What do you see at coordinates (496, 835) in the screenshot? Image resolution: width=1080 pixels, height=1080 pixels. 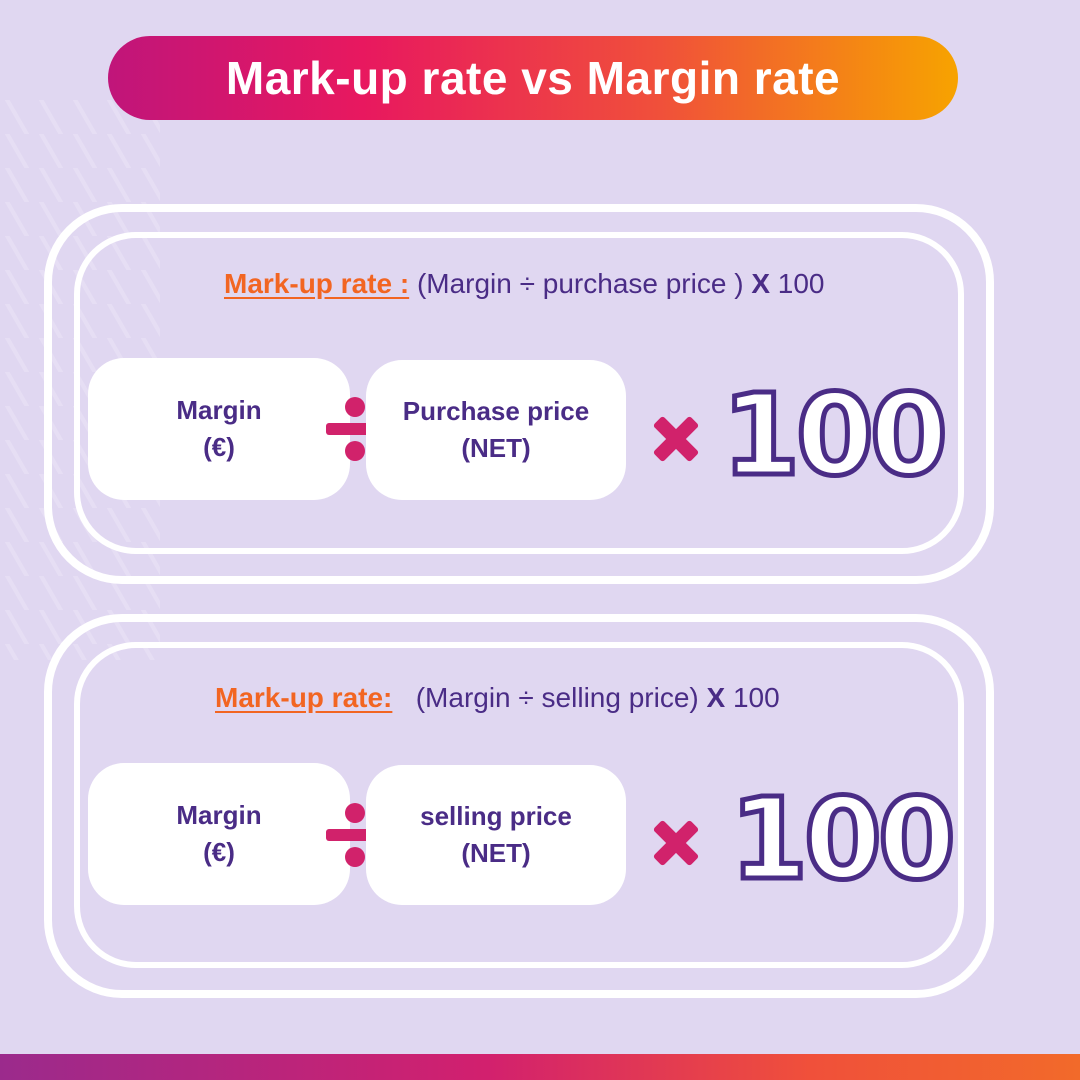 I see `panel-2-selling-price-card: selling price (NET)` at bounding box center [496, 835].